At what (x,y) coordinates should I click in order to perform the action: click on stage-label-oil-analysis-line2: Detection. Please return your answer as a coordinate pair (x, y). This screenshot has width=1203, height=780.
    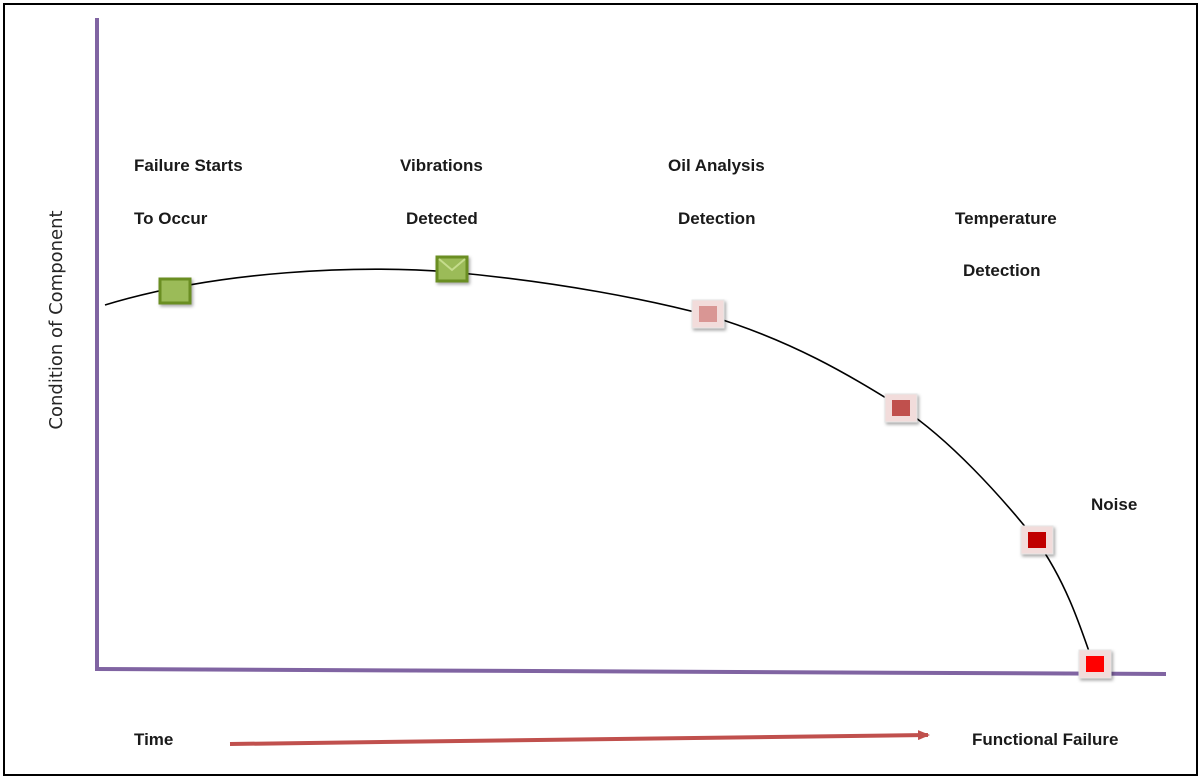
    Looking at the image, I should click on (716, 218).